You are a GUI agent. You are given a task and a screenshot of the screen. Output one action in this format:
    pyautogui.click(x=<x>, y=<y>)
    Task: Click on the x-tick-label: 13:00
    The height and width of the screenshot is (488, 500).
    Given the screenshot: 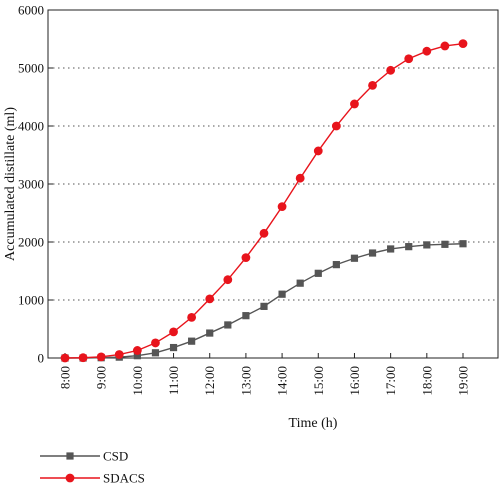 What is the action you would take?
    pyautogui.click(x=245, y=381)
    